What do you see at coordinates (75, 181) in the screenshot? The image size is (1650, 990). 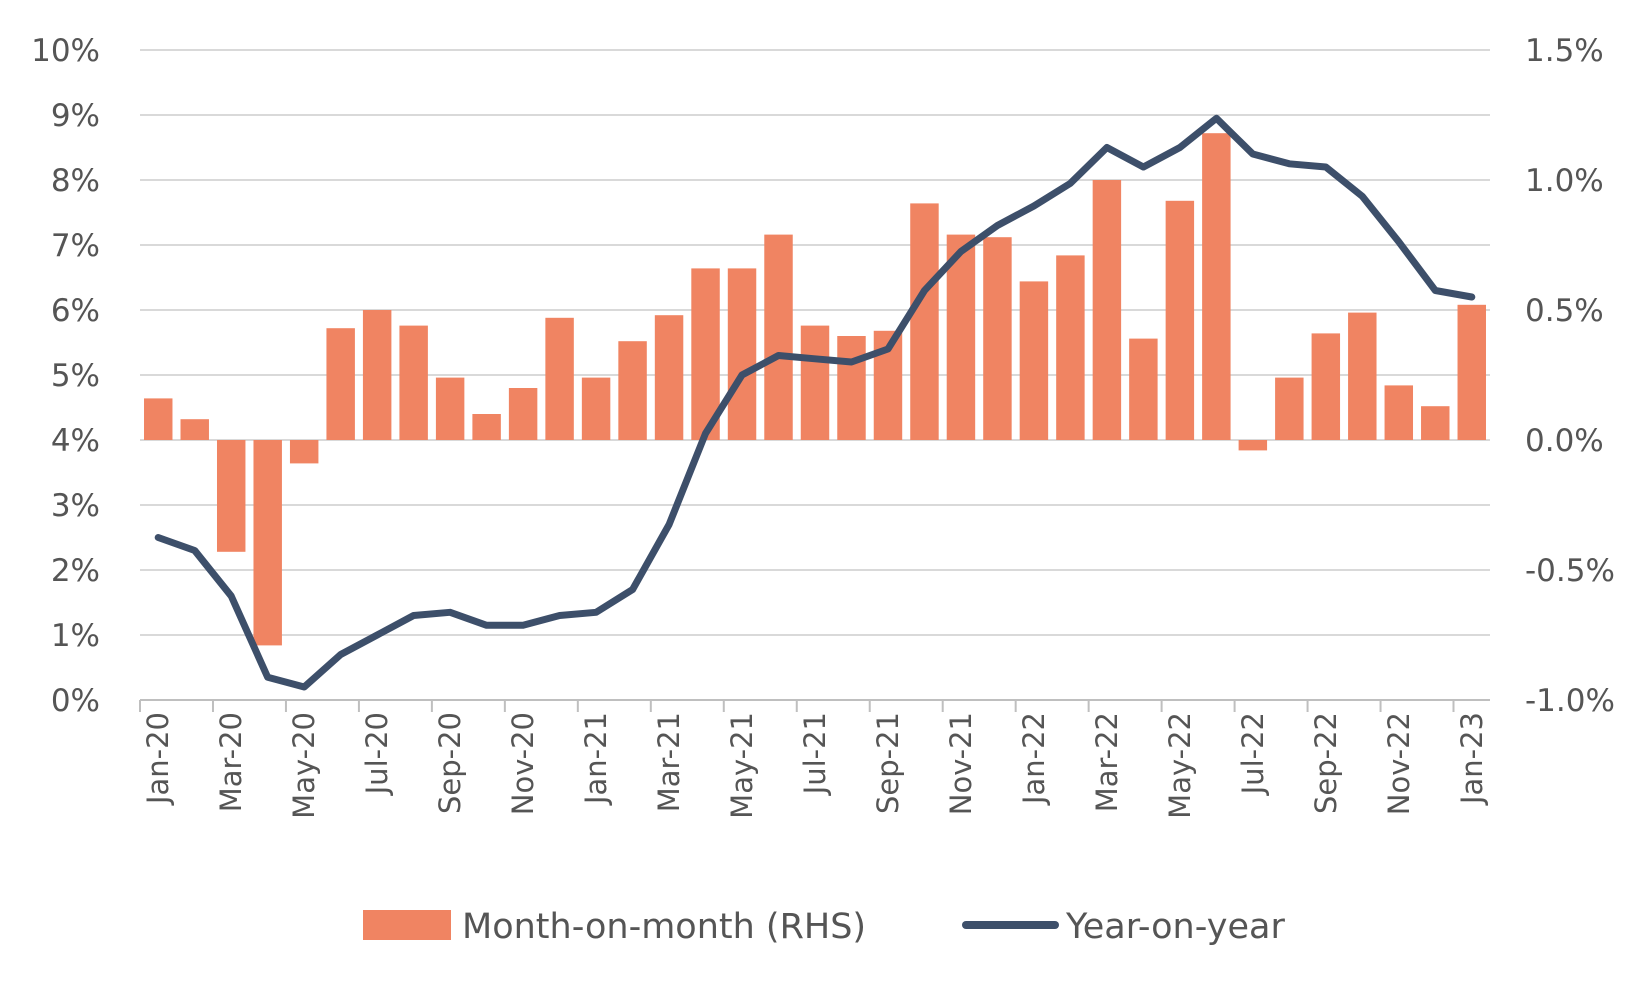 I see `left-tick-label: 8%` at bounding box center [75, 181].